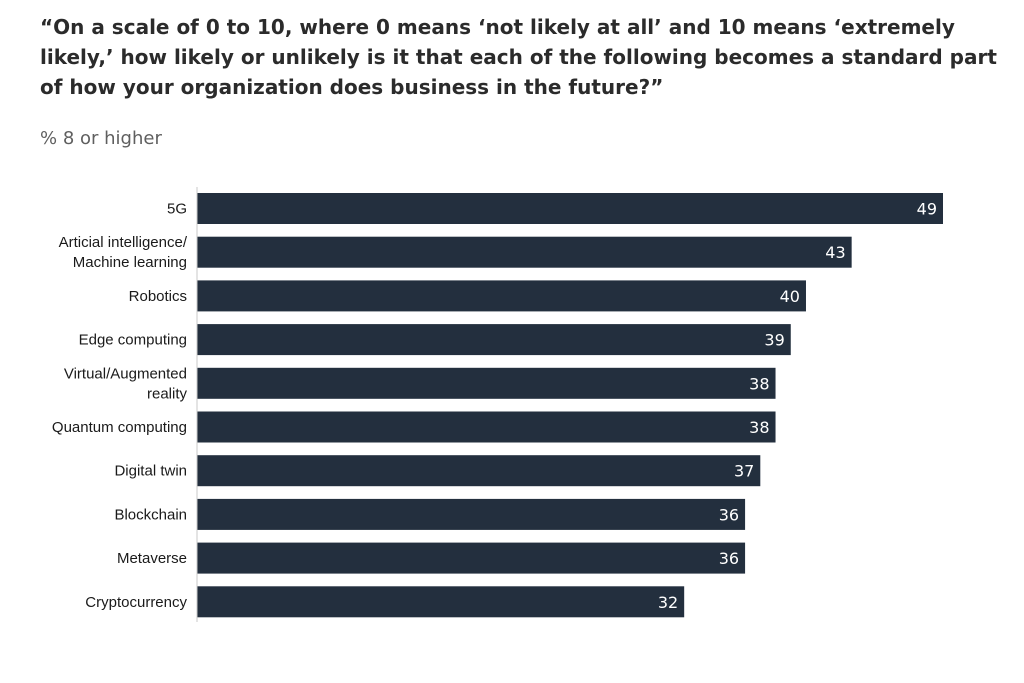 The width and height of the screenshot is (1024, 683). I want to click on category-label: Digital twin, so click(150, 471).